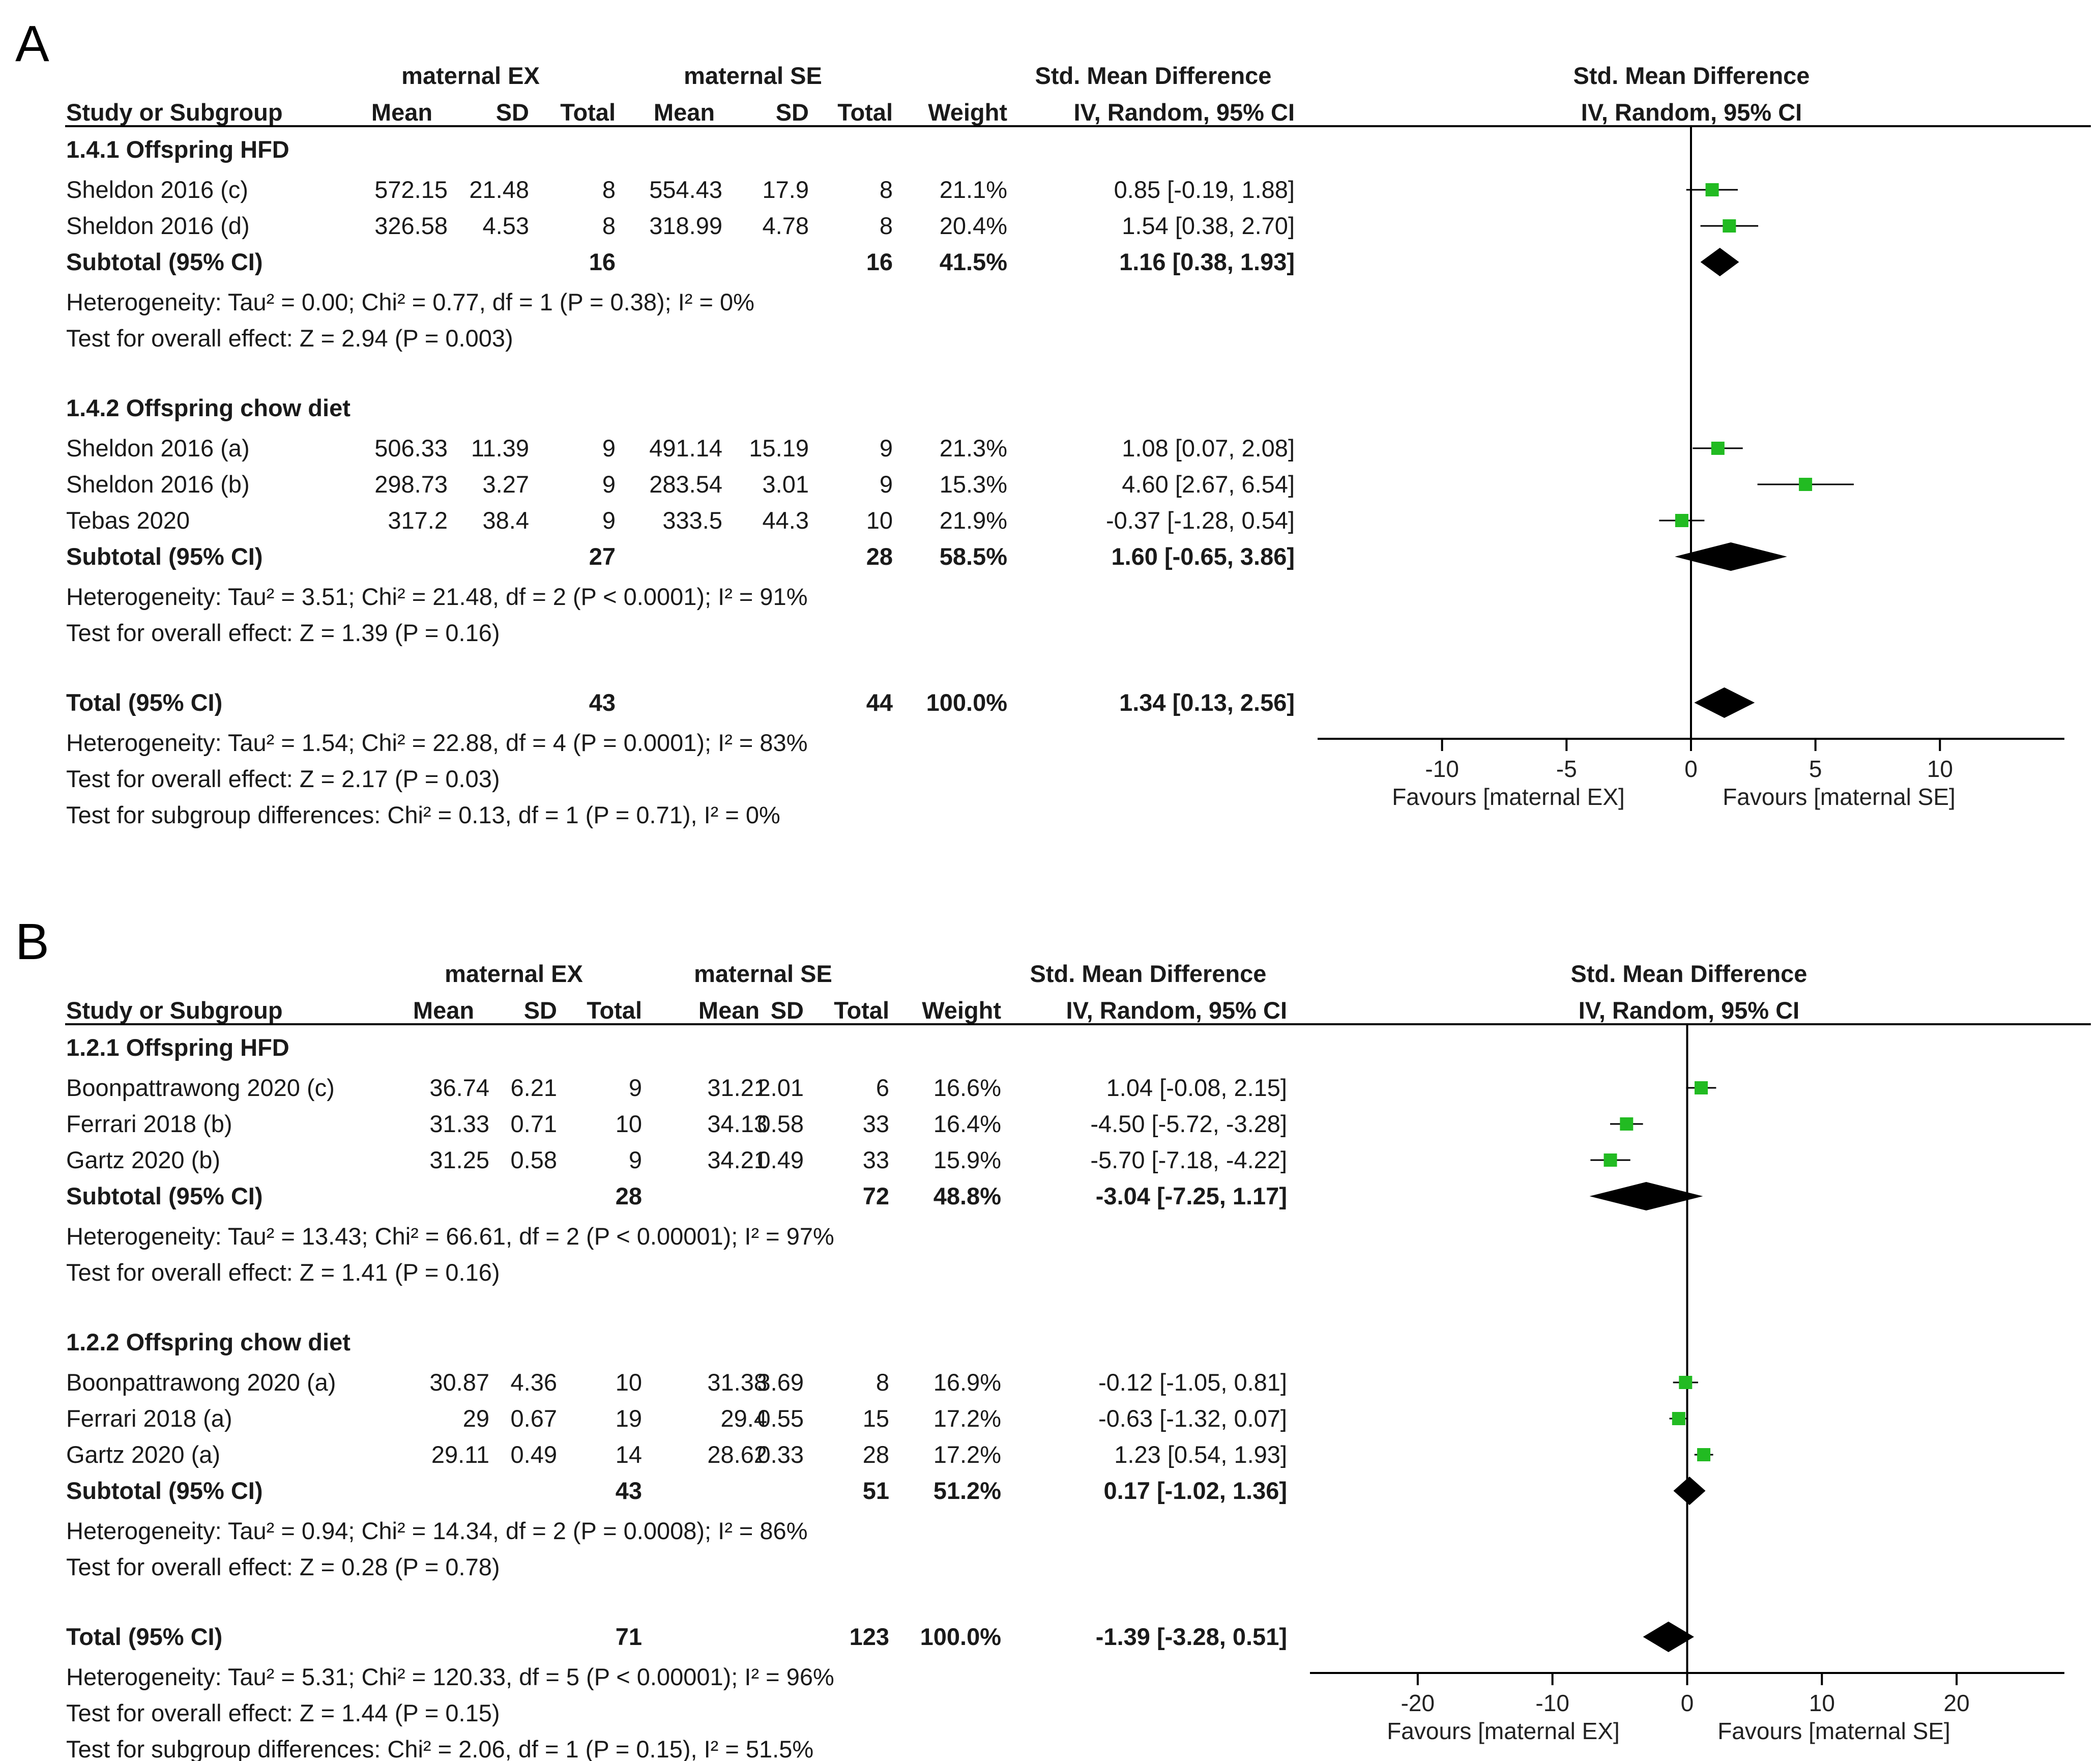 Image resolution: width=2100 pixels, height=1761 pixels. I want to click on se-sd: 3.69, so click(780, 1383).